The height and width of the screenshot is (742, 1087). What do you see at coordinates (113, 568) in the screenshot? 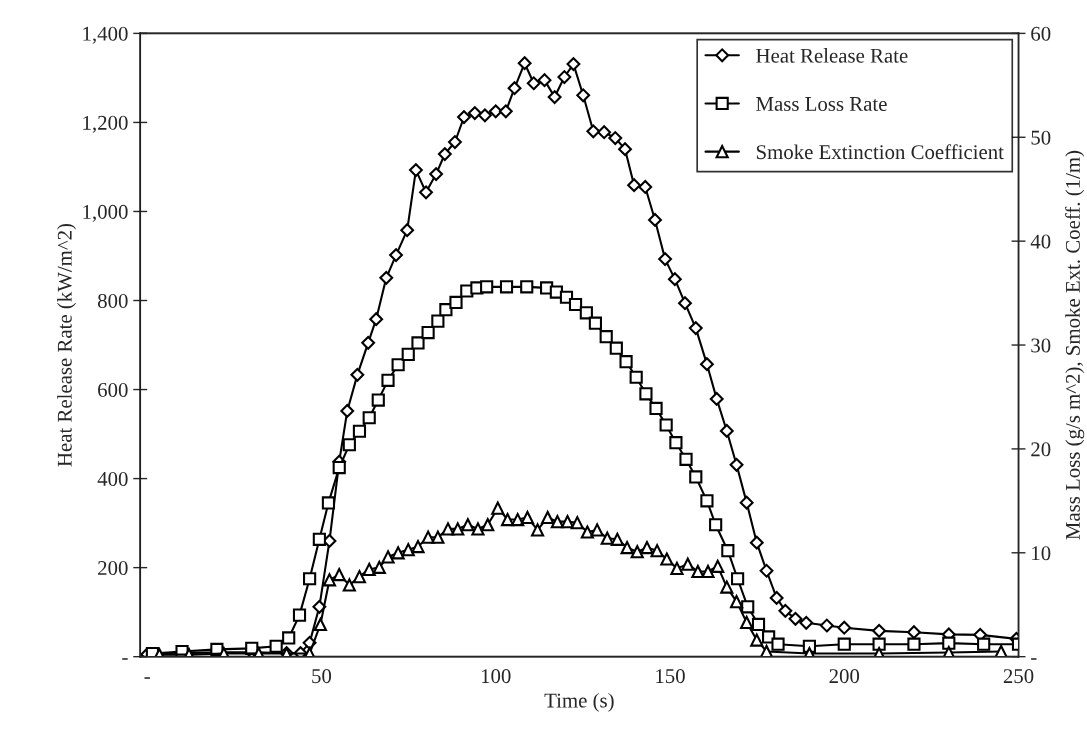
I see `y-tick-label: 200` at bounding box center [113, 568].